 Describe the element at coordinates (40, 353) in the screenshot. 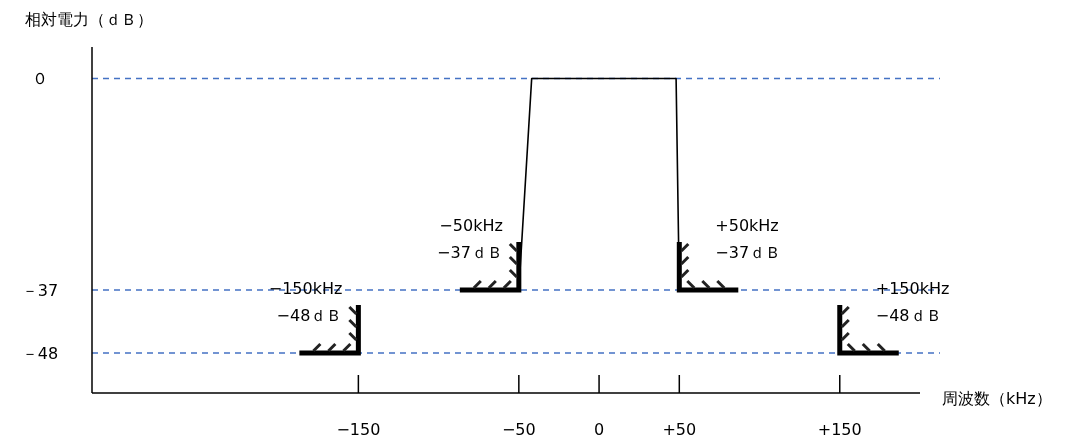

I see `y-tick-label: －48` at that location.